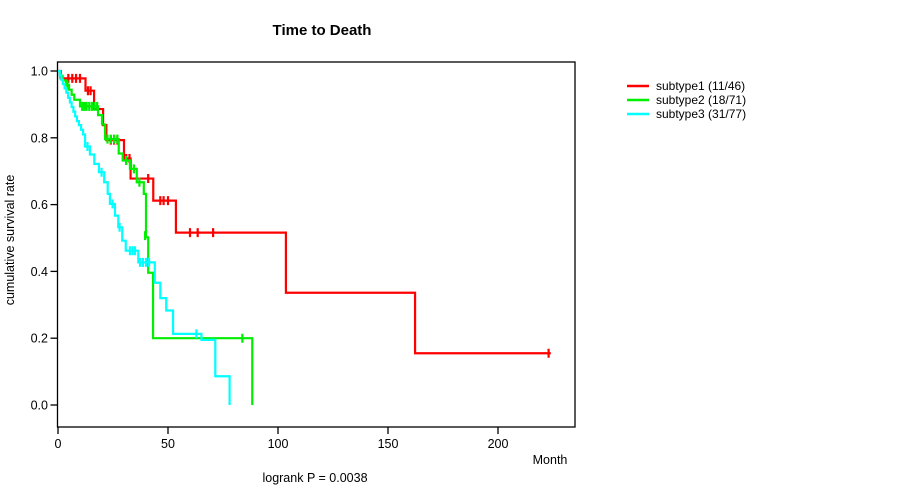 This screenshot has height=500, width=900. What do you see at coordinates (701, 114) in the screenshot?
I see `legend-label-subtype3: subtype3 (31/77)` at bounding box center [701, 114].